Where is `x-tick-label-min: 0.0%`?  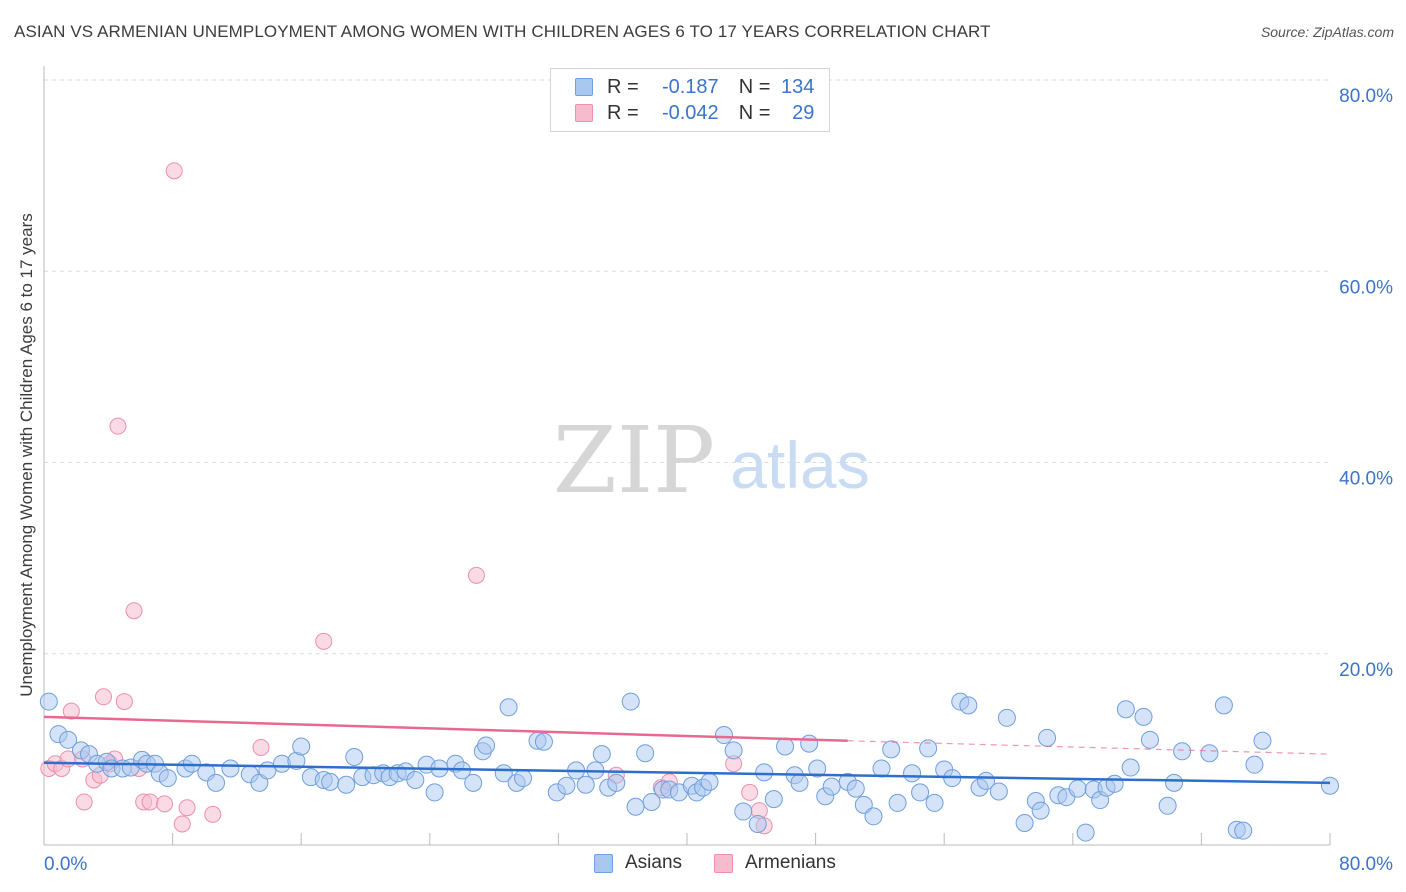 x-tick-label-min: 0.0% is located at coordinates (65, 864).